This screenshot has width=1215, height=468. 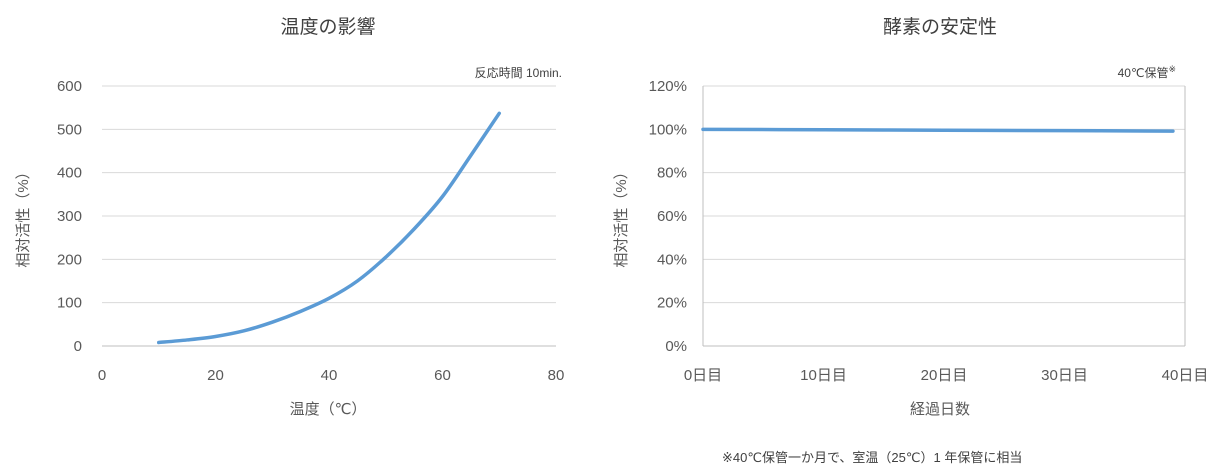 I want to click on x-tick-label: 40日目, so click(x=1185, y=375).